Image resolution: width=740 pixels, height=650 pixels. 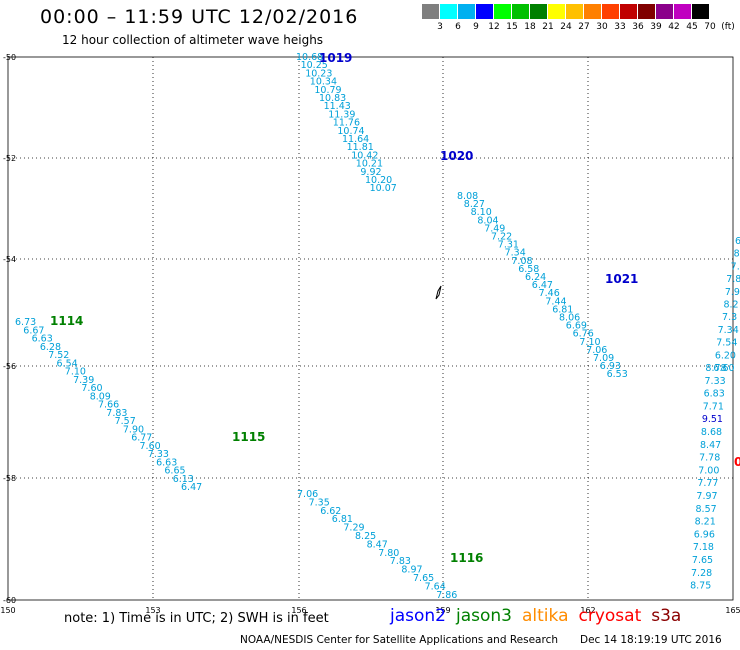 I want to click on wave-height-value: 7.00, so click(x=708, y=470).